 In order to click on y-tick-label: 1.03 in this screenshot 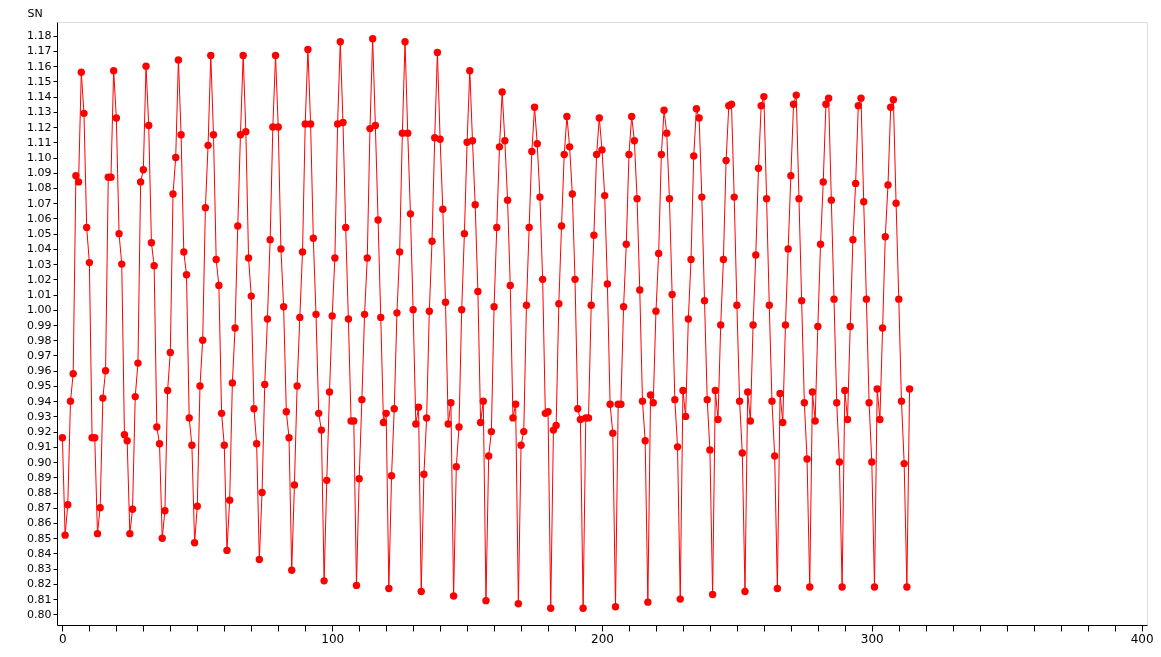, I will do `click(39, 264)`.